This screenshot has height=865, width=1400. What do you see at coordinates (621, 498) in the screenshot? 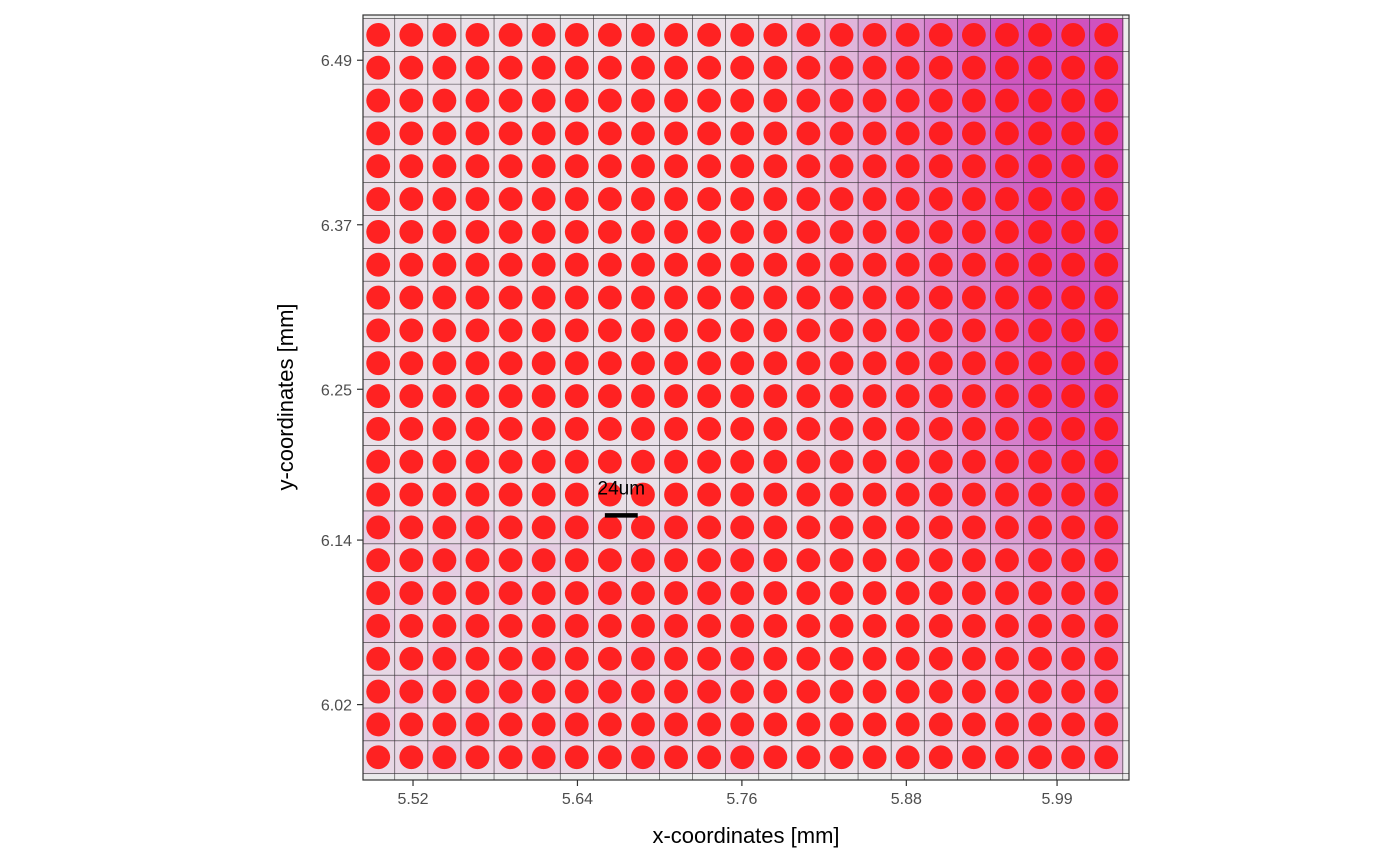
I see `scale-bar: 24um` at bounding box center [621, 498].